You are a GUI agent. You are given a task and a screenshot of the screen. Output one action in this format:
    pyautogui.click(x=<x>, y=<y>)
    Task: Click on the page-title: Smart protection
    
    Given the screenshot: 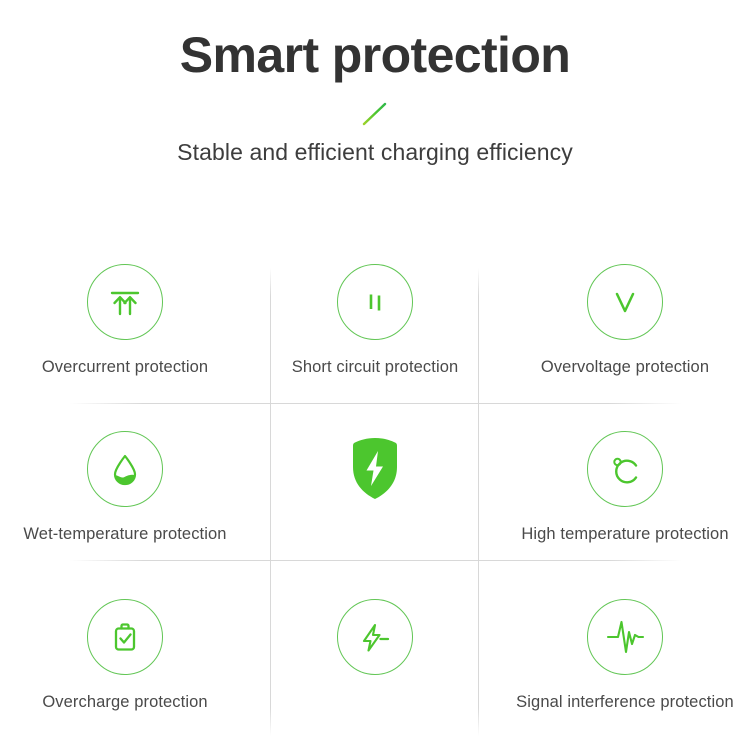 What is the action you would take?
    pyautogui.click(x=375, y=55)
    